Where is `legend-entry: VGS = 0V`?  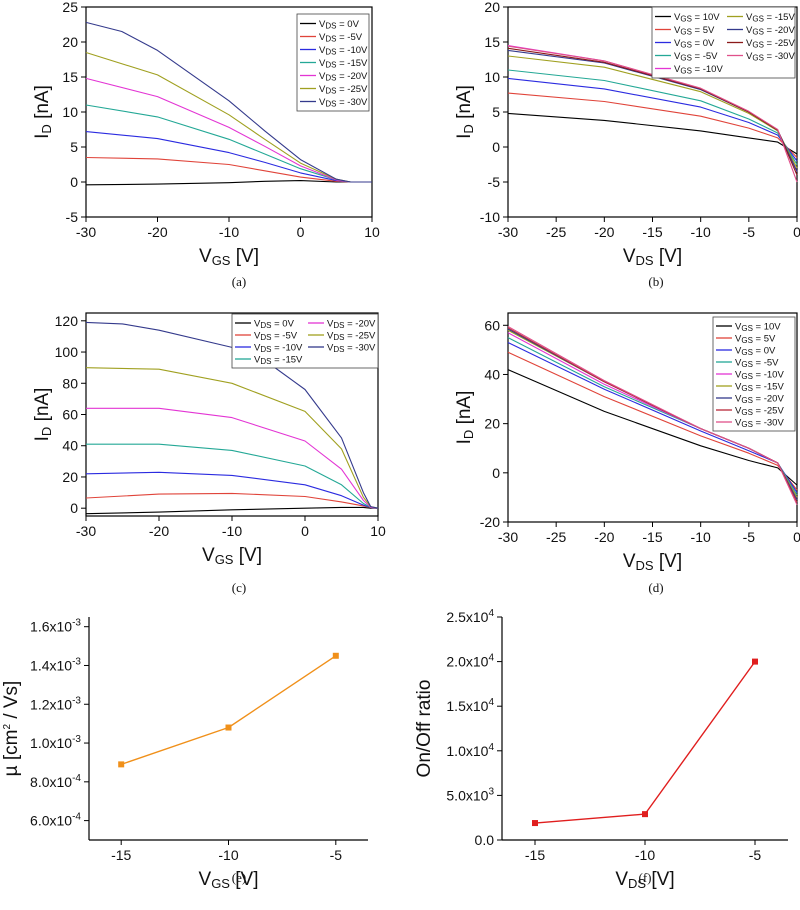 legend-entry: VGS = 0V is located at coordinates (694, 44).